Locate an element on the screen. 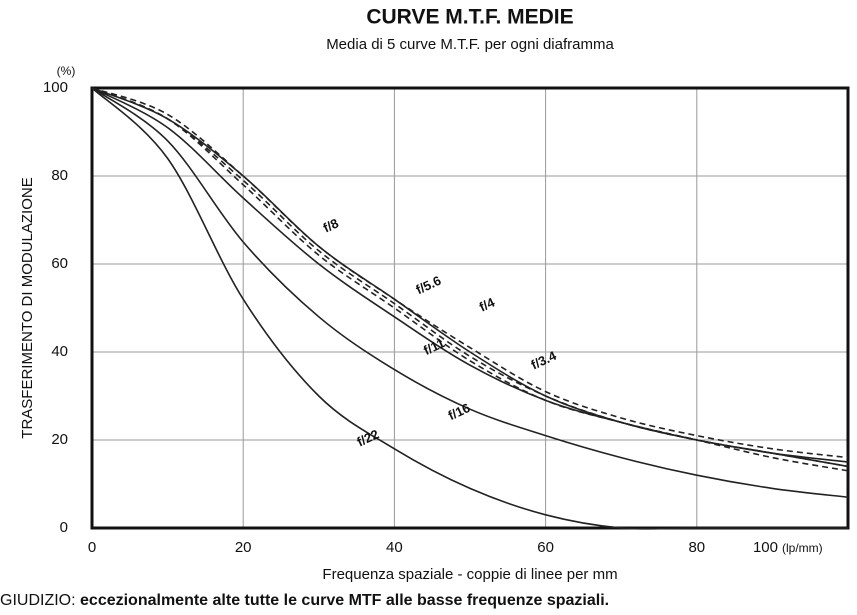  x-tick-label: 100 is located at coordinates (765, 547).